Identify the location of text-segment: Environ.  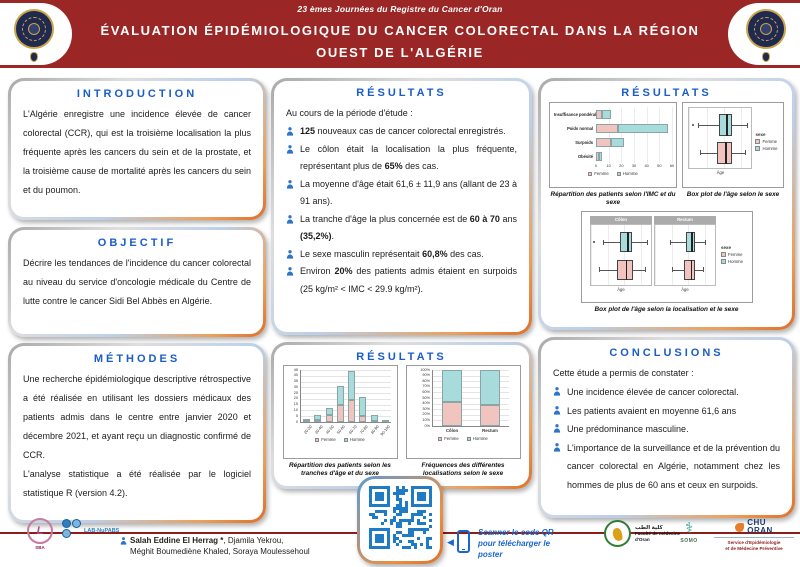
(317, 271).